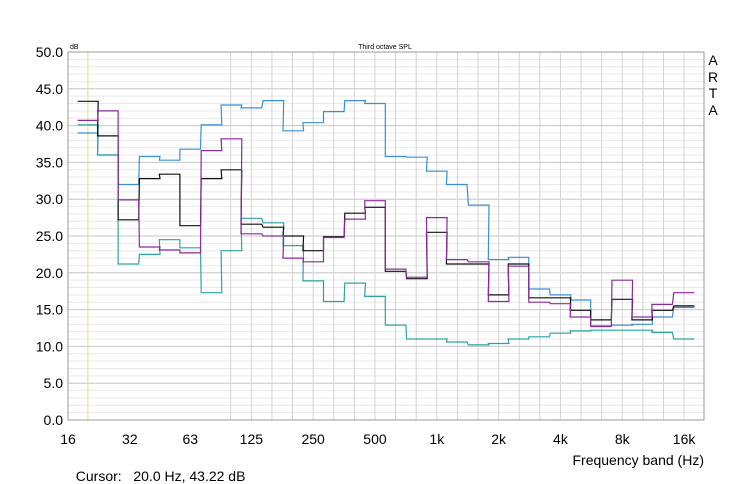 Image resolution: width=738 pixels, height=484 pixels. What do you see at coordinates (623, 439) in the screenshot?
I see `x-tick-label: 8k` at bounding box center [623, 439].